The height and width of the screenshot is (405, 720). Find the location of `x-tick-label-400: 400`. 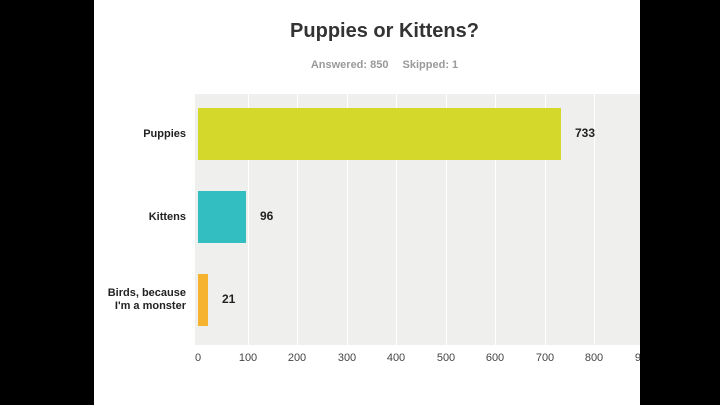

x-tick-label-400: 400 is located at coordinates (396, 358).